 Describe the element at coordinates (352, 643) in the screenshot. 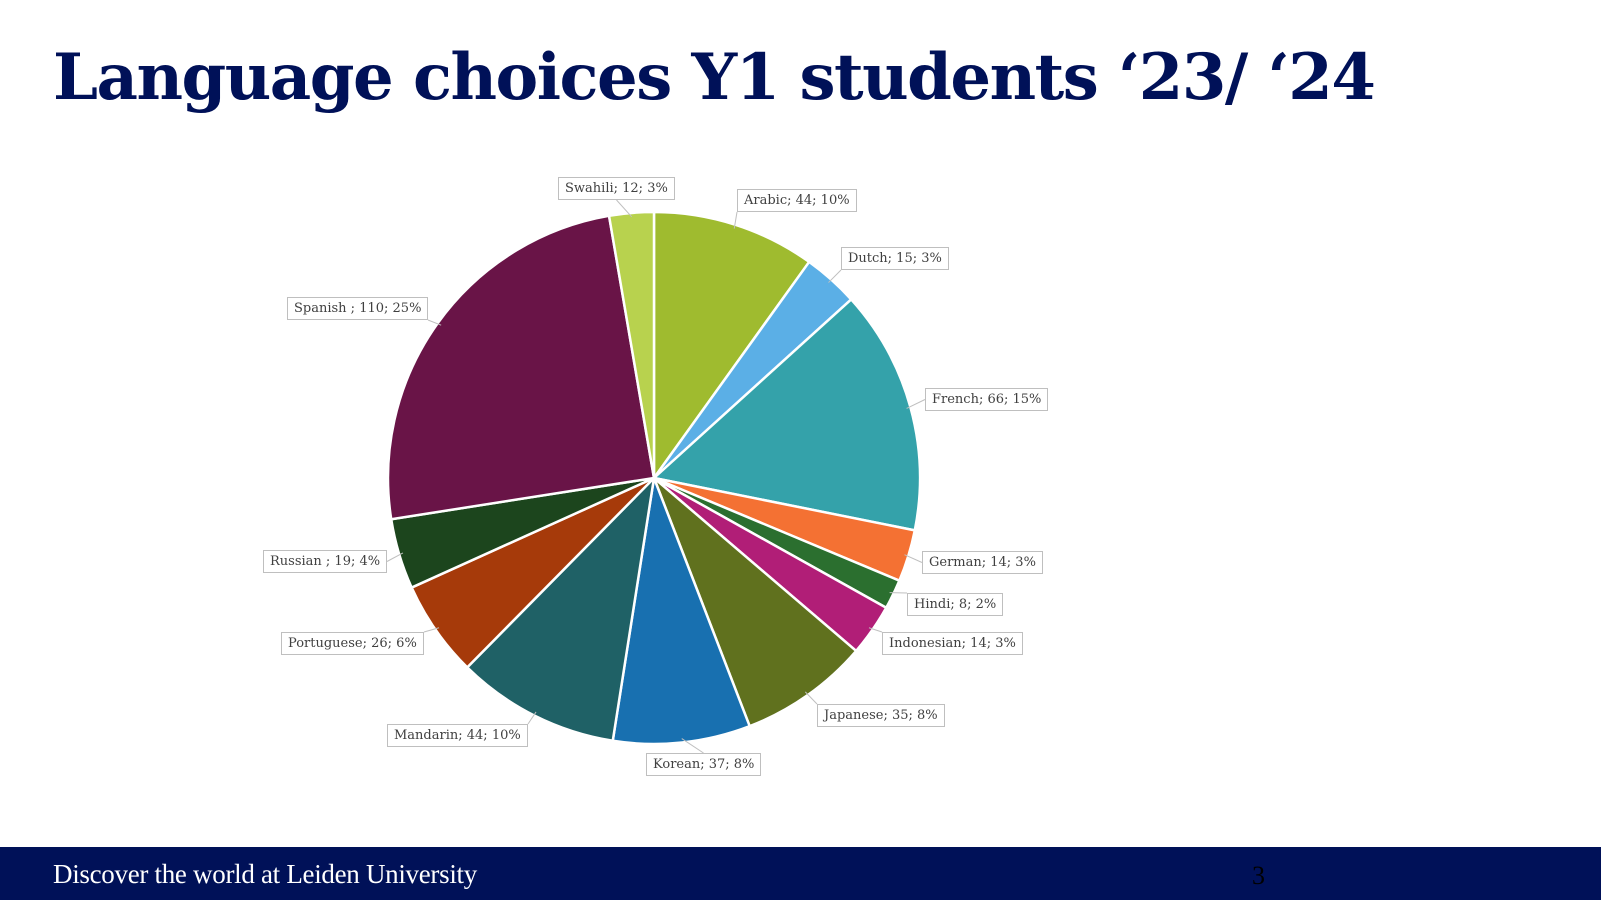

I see `data-label-portuguese: Portuguese; 26; 6%` at that location.